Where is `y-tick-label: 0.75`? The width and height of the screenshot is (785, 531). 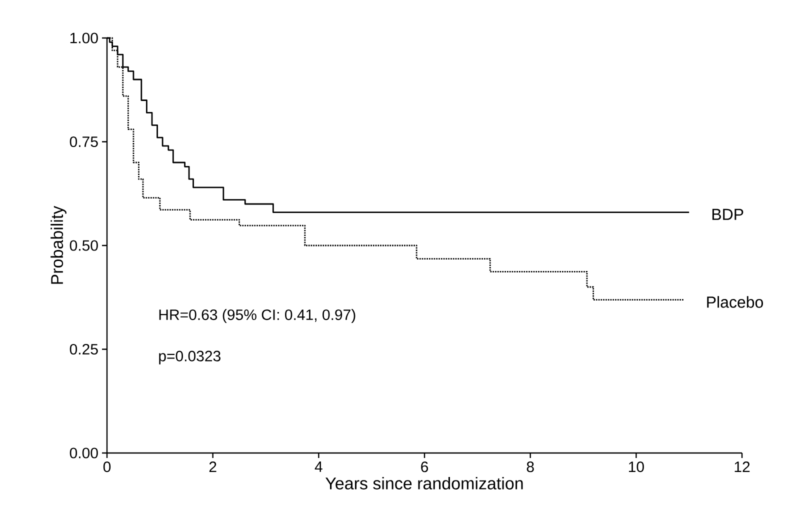
y-tick-label: 0.75 is located at coordinates (84, 142).